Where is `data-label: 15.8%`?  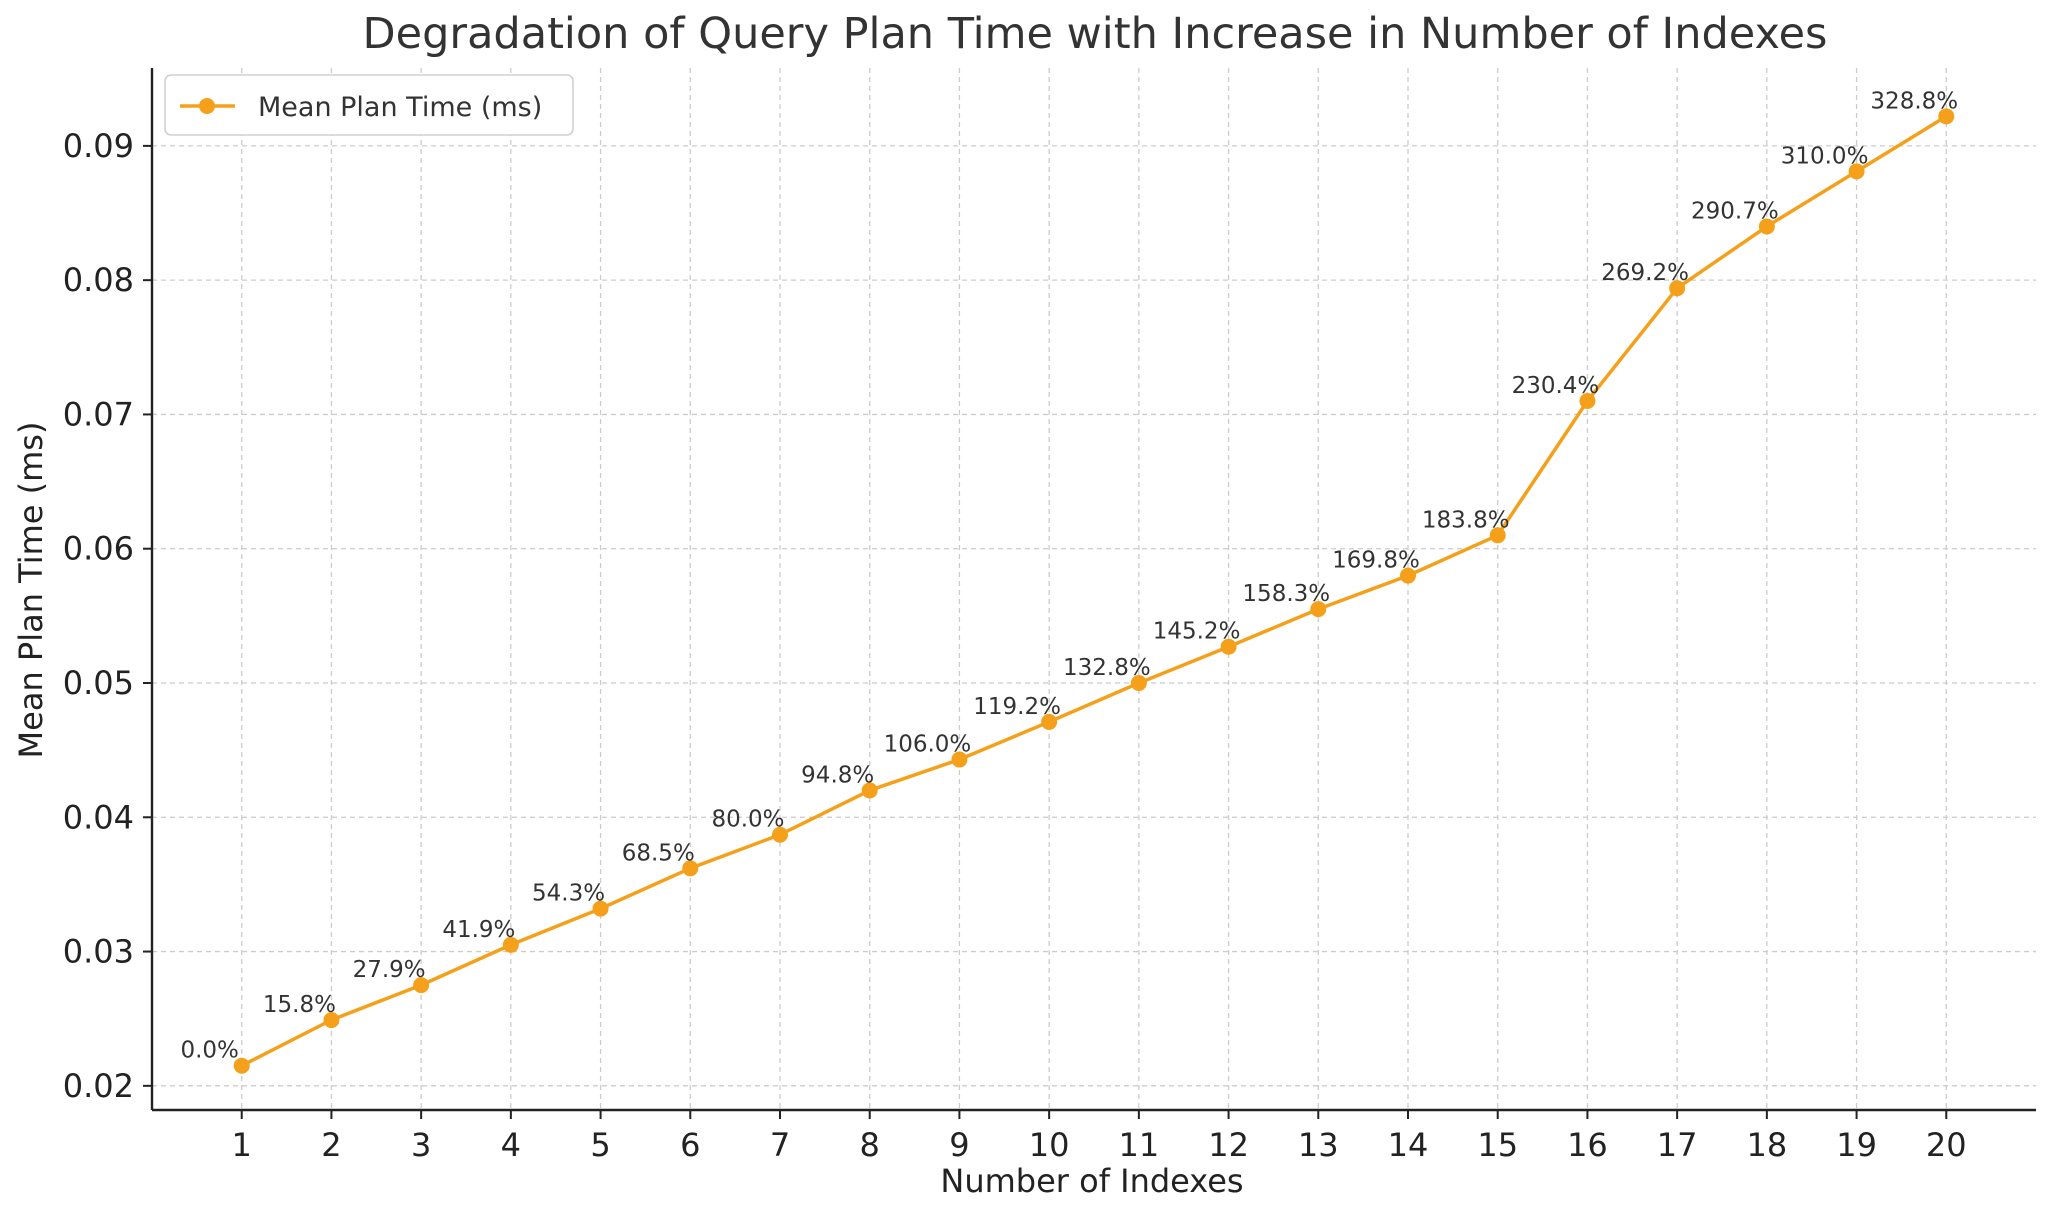 data-label: 15.8% is located at coordinates (299, 1005).